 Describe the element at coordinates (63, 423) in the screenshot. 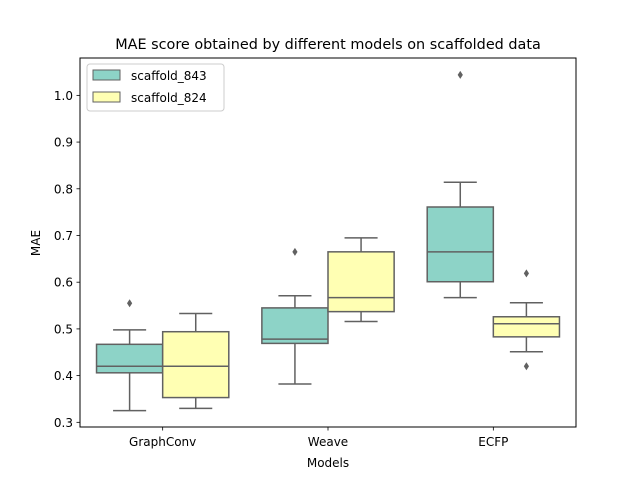

I see `y-tick-label-0: 0.3` at that location.